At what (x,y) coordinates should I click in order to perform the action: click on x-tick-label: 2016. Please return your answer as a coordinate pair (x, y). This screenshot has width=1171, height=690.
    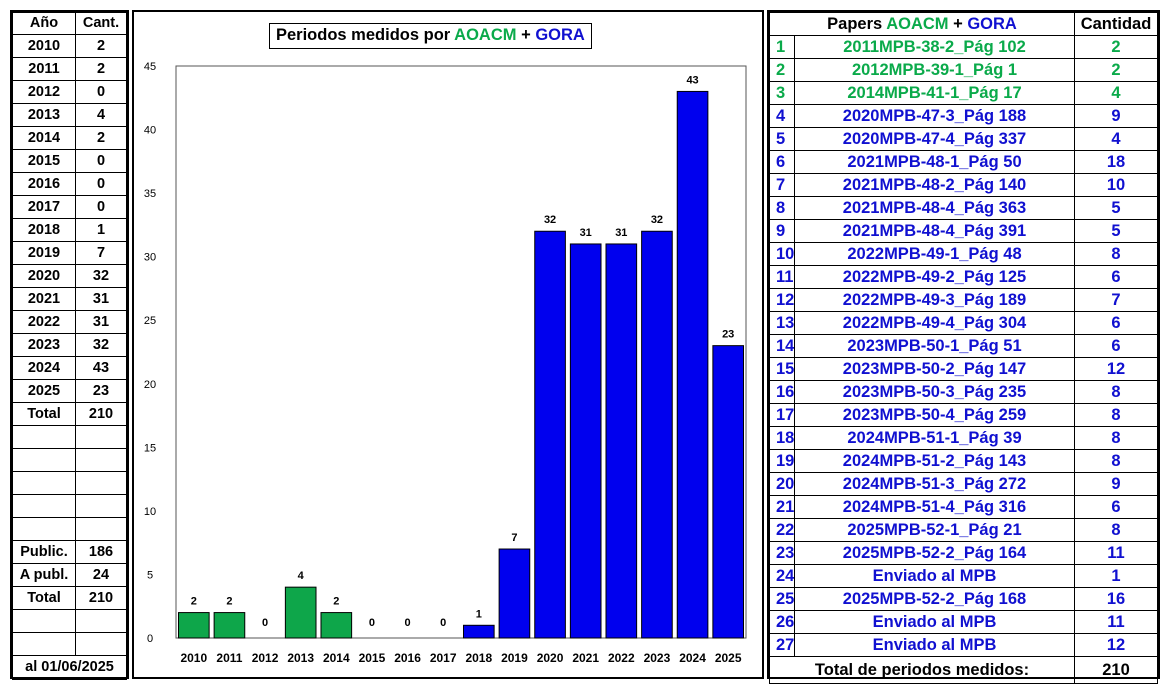
    Looking at the image, I should click on (407, 658).